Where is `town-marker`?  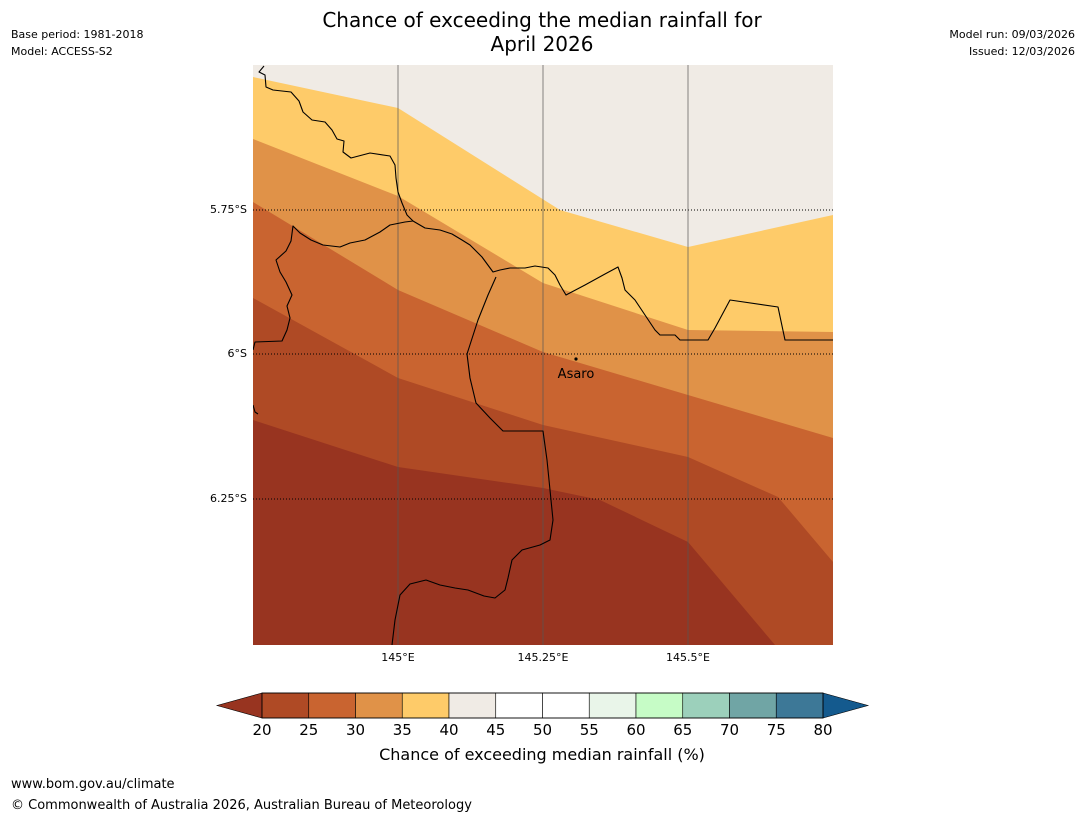 town-marker is located at coordinates (576, 359).